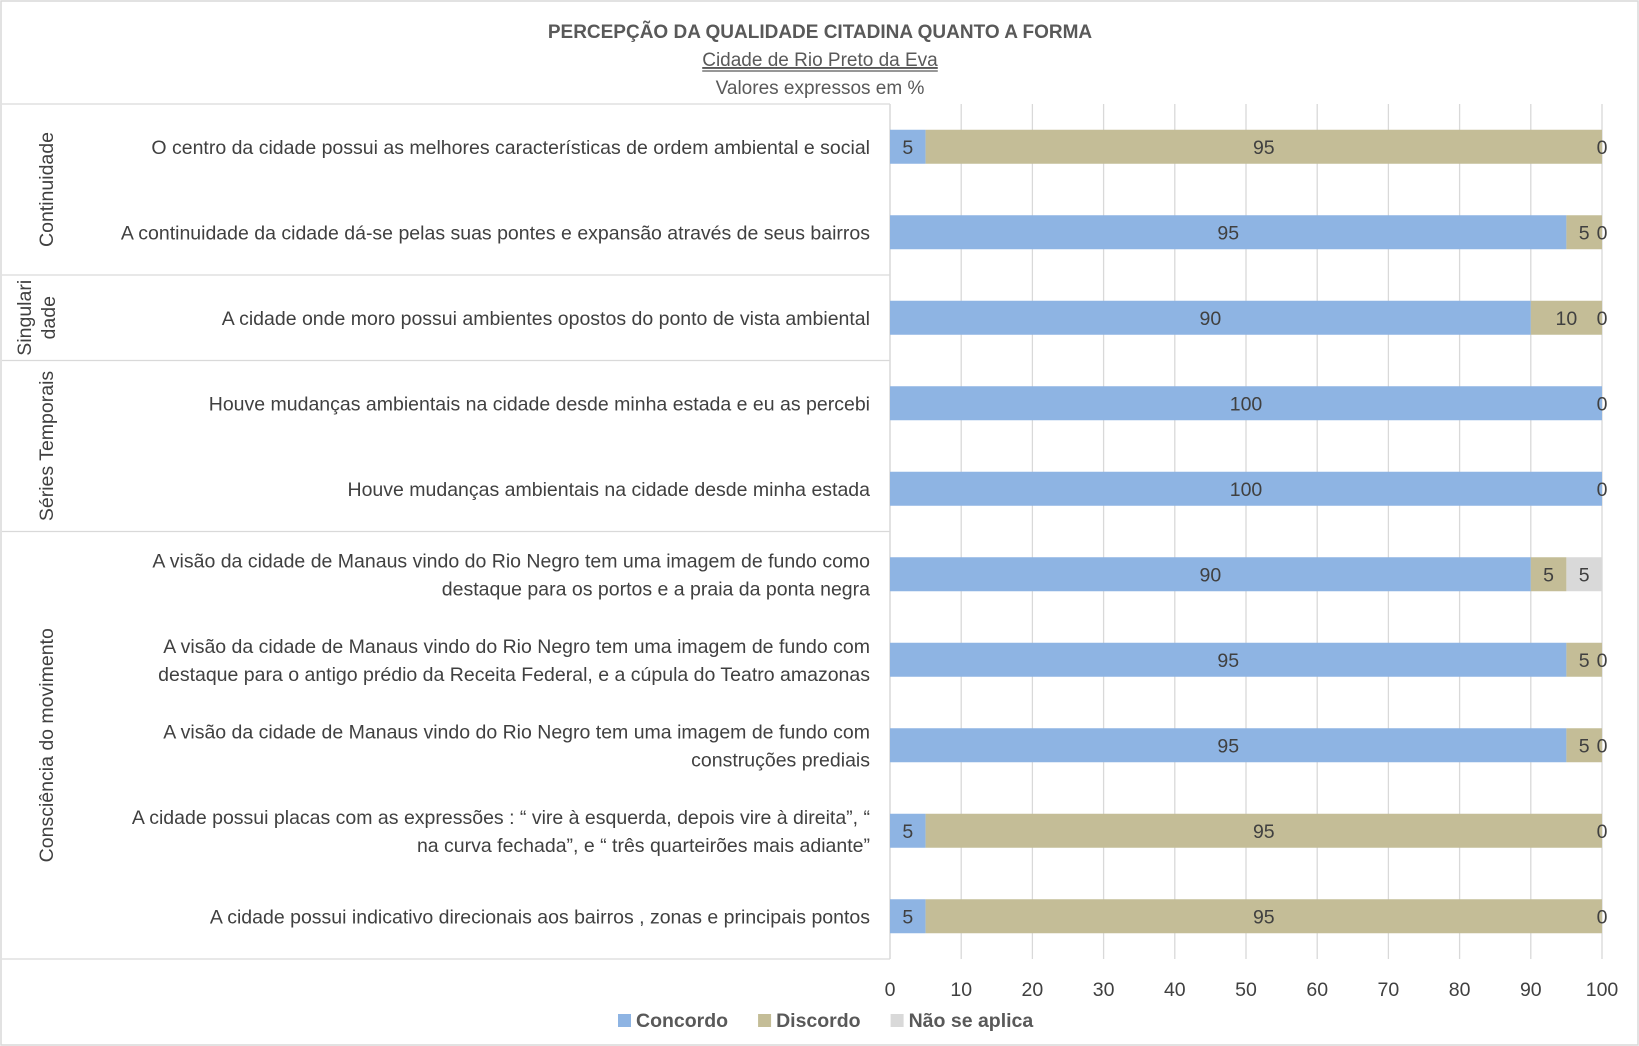 The width and height of the screenshot is (1639, 1046). What do you see at coordinates (1602, 990) in the screenshot?
I see `x-tick-label: 100` at bounding box center [1602, 990].